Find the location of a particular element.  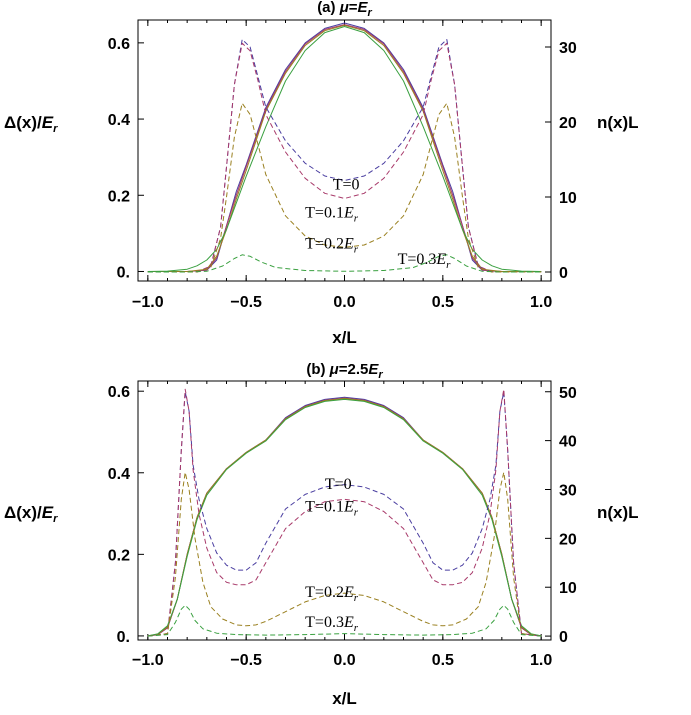

y-right-tick-label: 50 is located at coordinates (568, 393).